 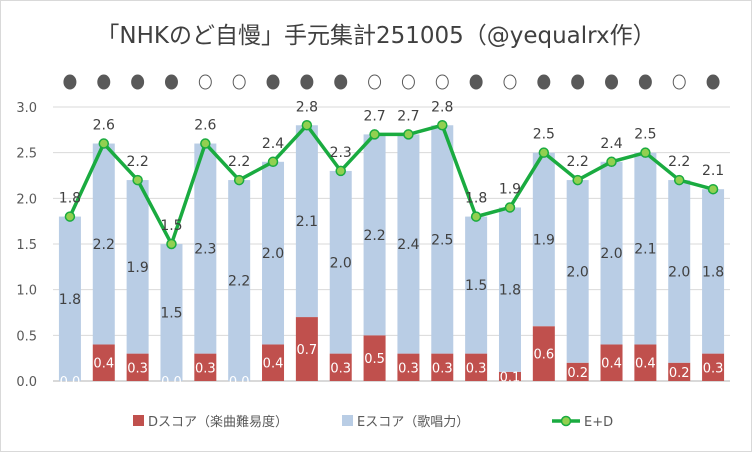 I want to click on e-score-label: 2.4, so click(x=408, y=245).